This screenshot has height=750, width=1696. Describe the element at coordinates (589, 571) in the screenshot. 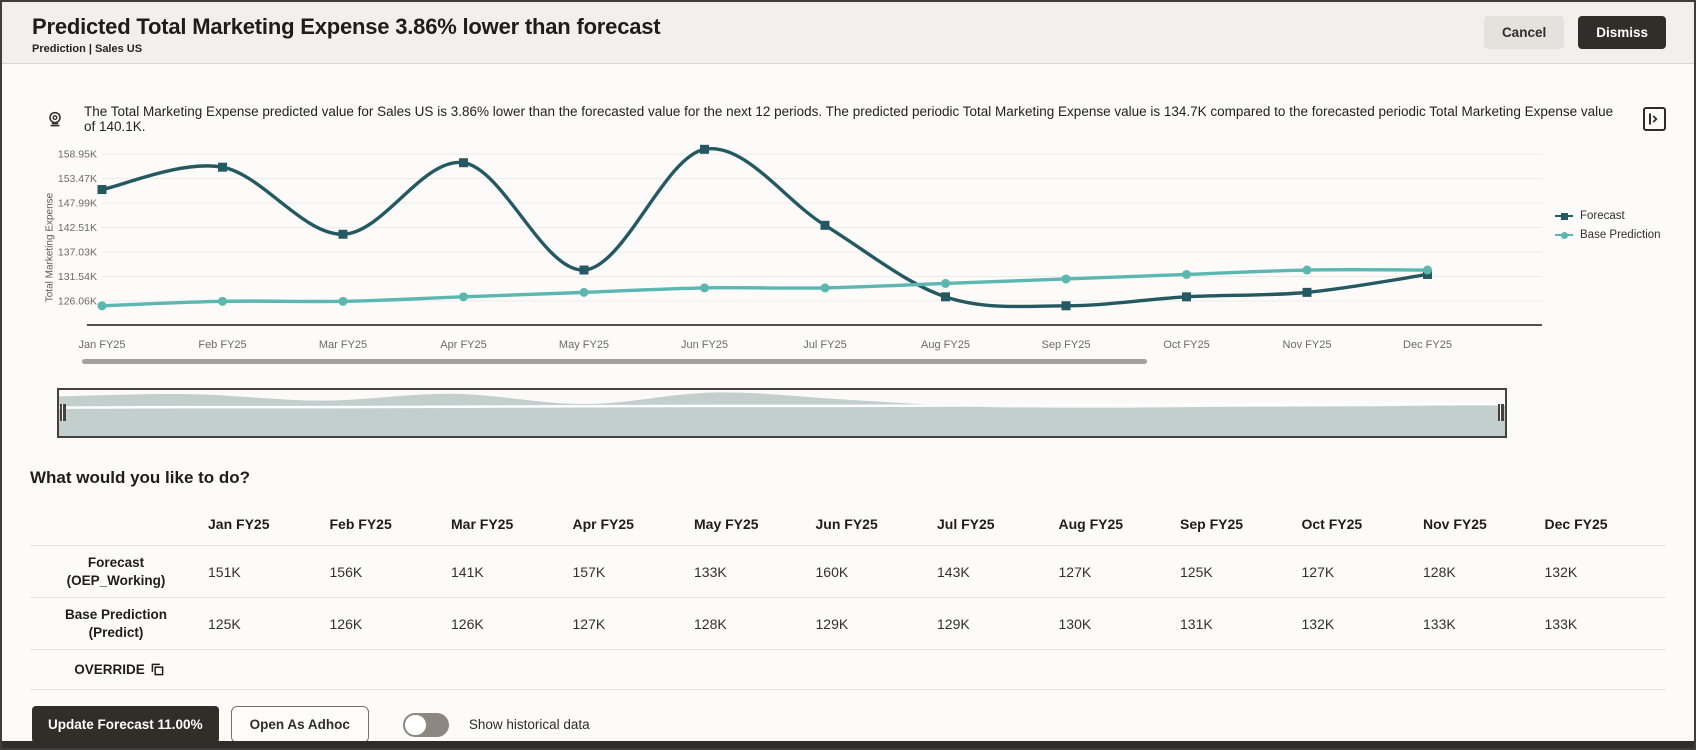

I see `value-cell: 157K` at that location.